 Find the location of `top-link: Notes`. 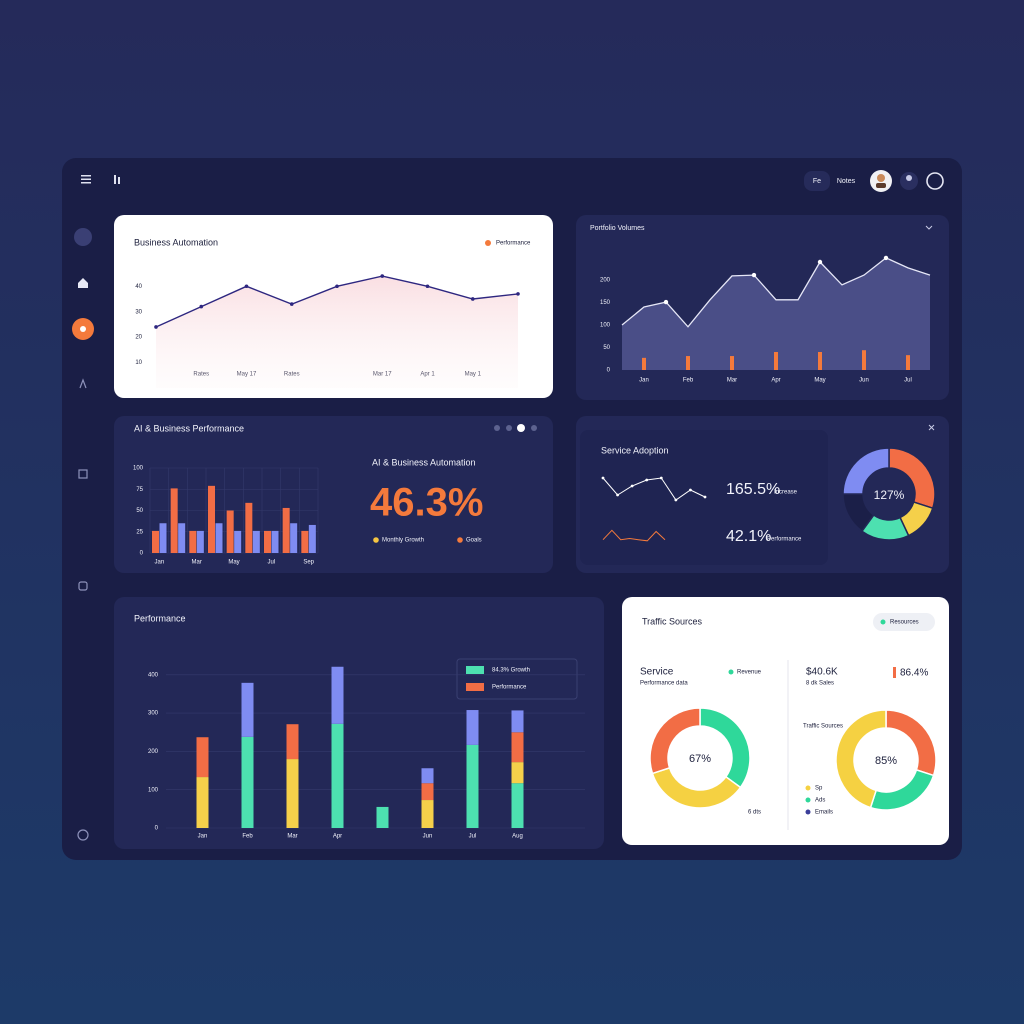

top-link: Notes is located at coordinates (846, 181).